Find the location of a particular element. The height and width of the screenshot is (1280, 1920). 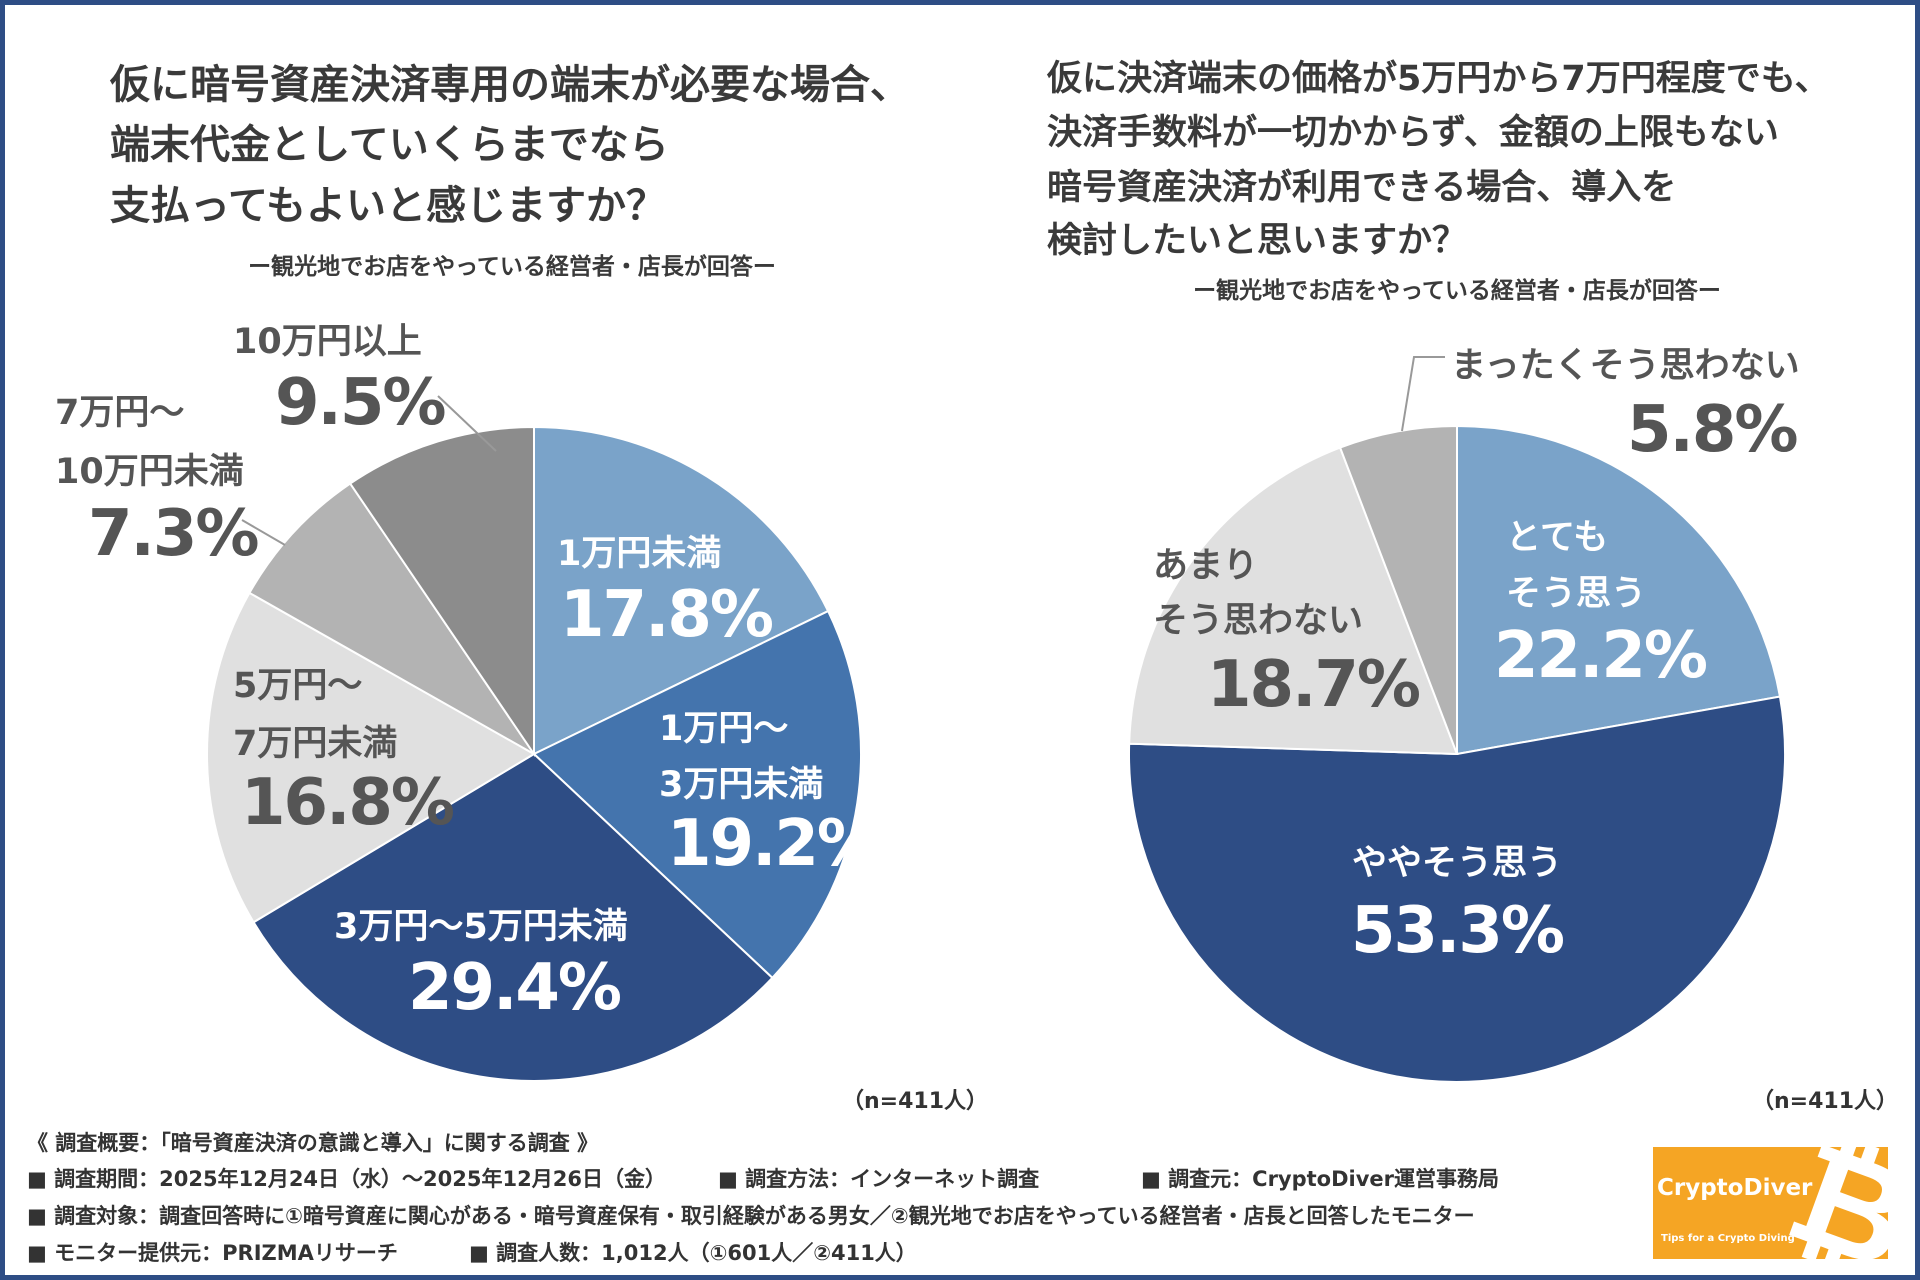

value-yaya: 53.3% is located at coordinates (1457, 931).